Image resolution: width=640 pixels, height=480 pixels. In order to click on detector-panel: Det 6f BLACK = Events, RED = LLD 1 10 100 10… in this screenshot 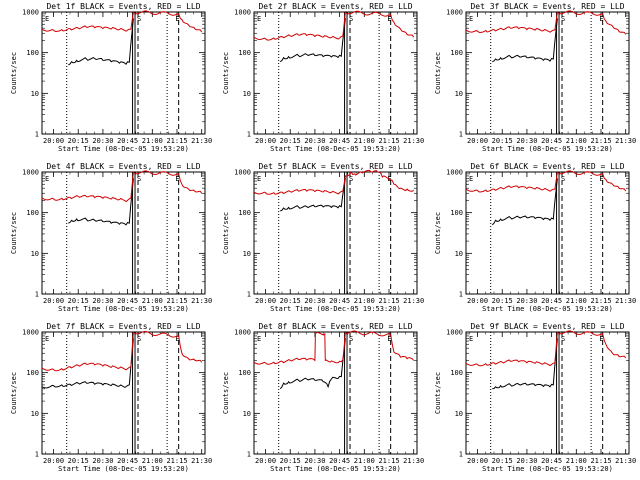, I will do `click(535, 237)`.